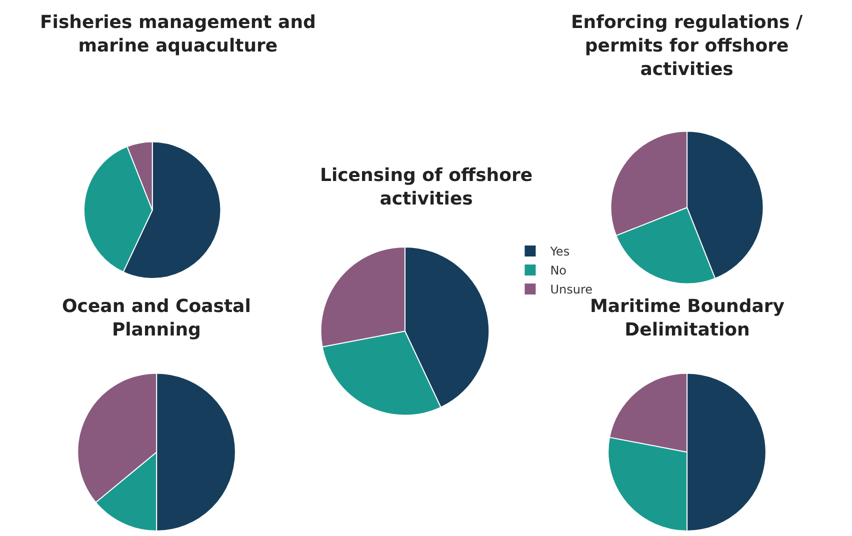 The width and height of the screenshot is (852, 536). Describe the element at coordinates (559, 251) in the screenshot. I see `legend-label: Yes` at that location.